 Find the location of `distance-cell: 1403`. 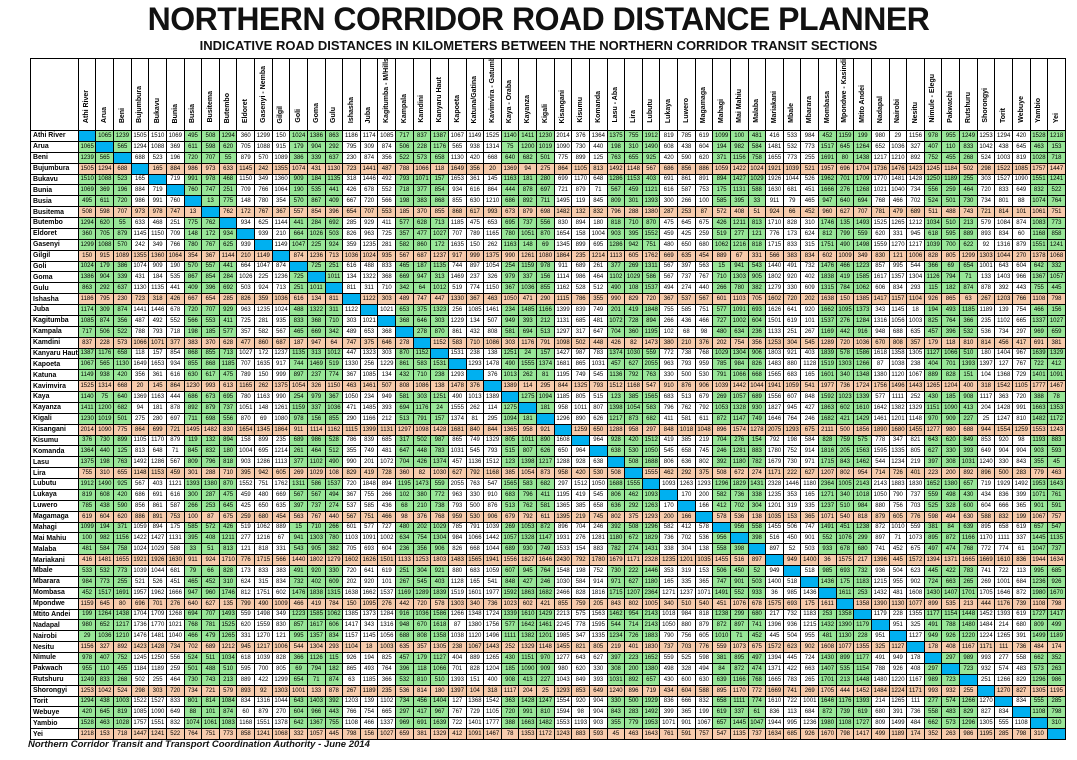

distance-cell: 1403 is located at coordinates (316, 701).